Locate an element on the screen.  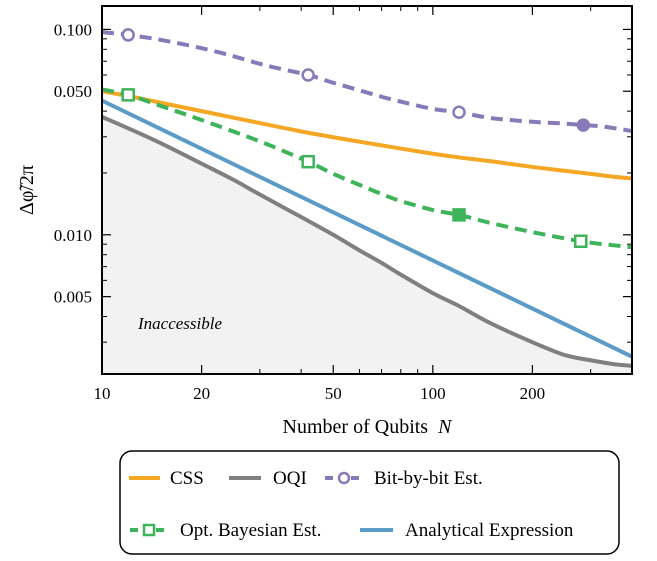
x-tick-label: 200 is located at coordinates (533, 393).